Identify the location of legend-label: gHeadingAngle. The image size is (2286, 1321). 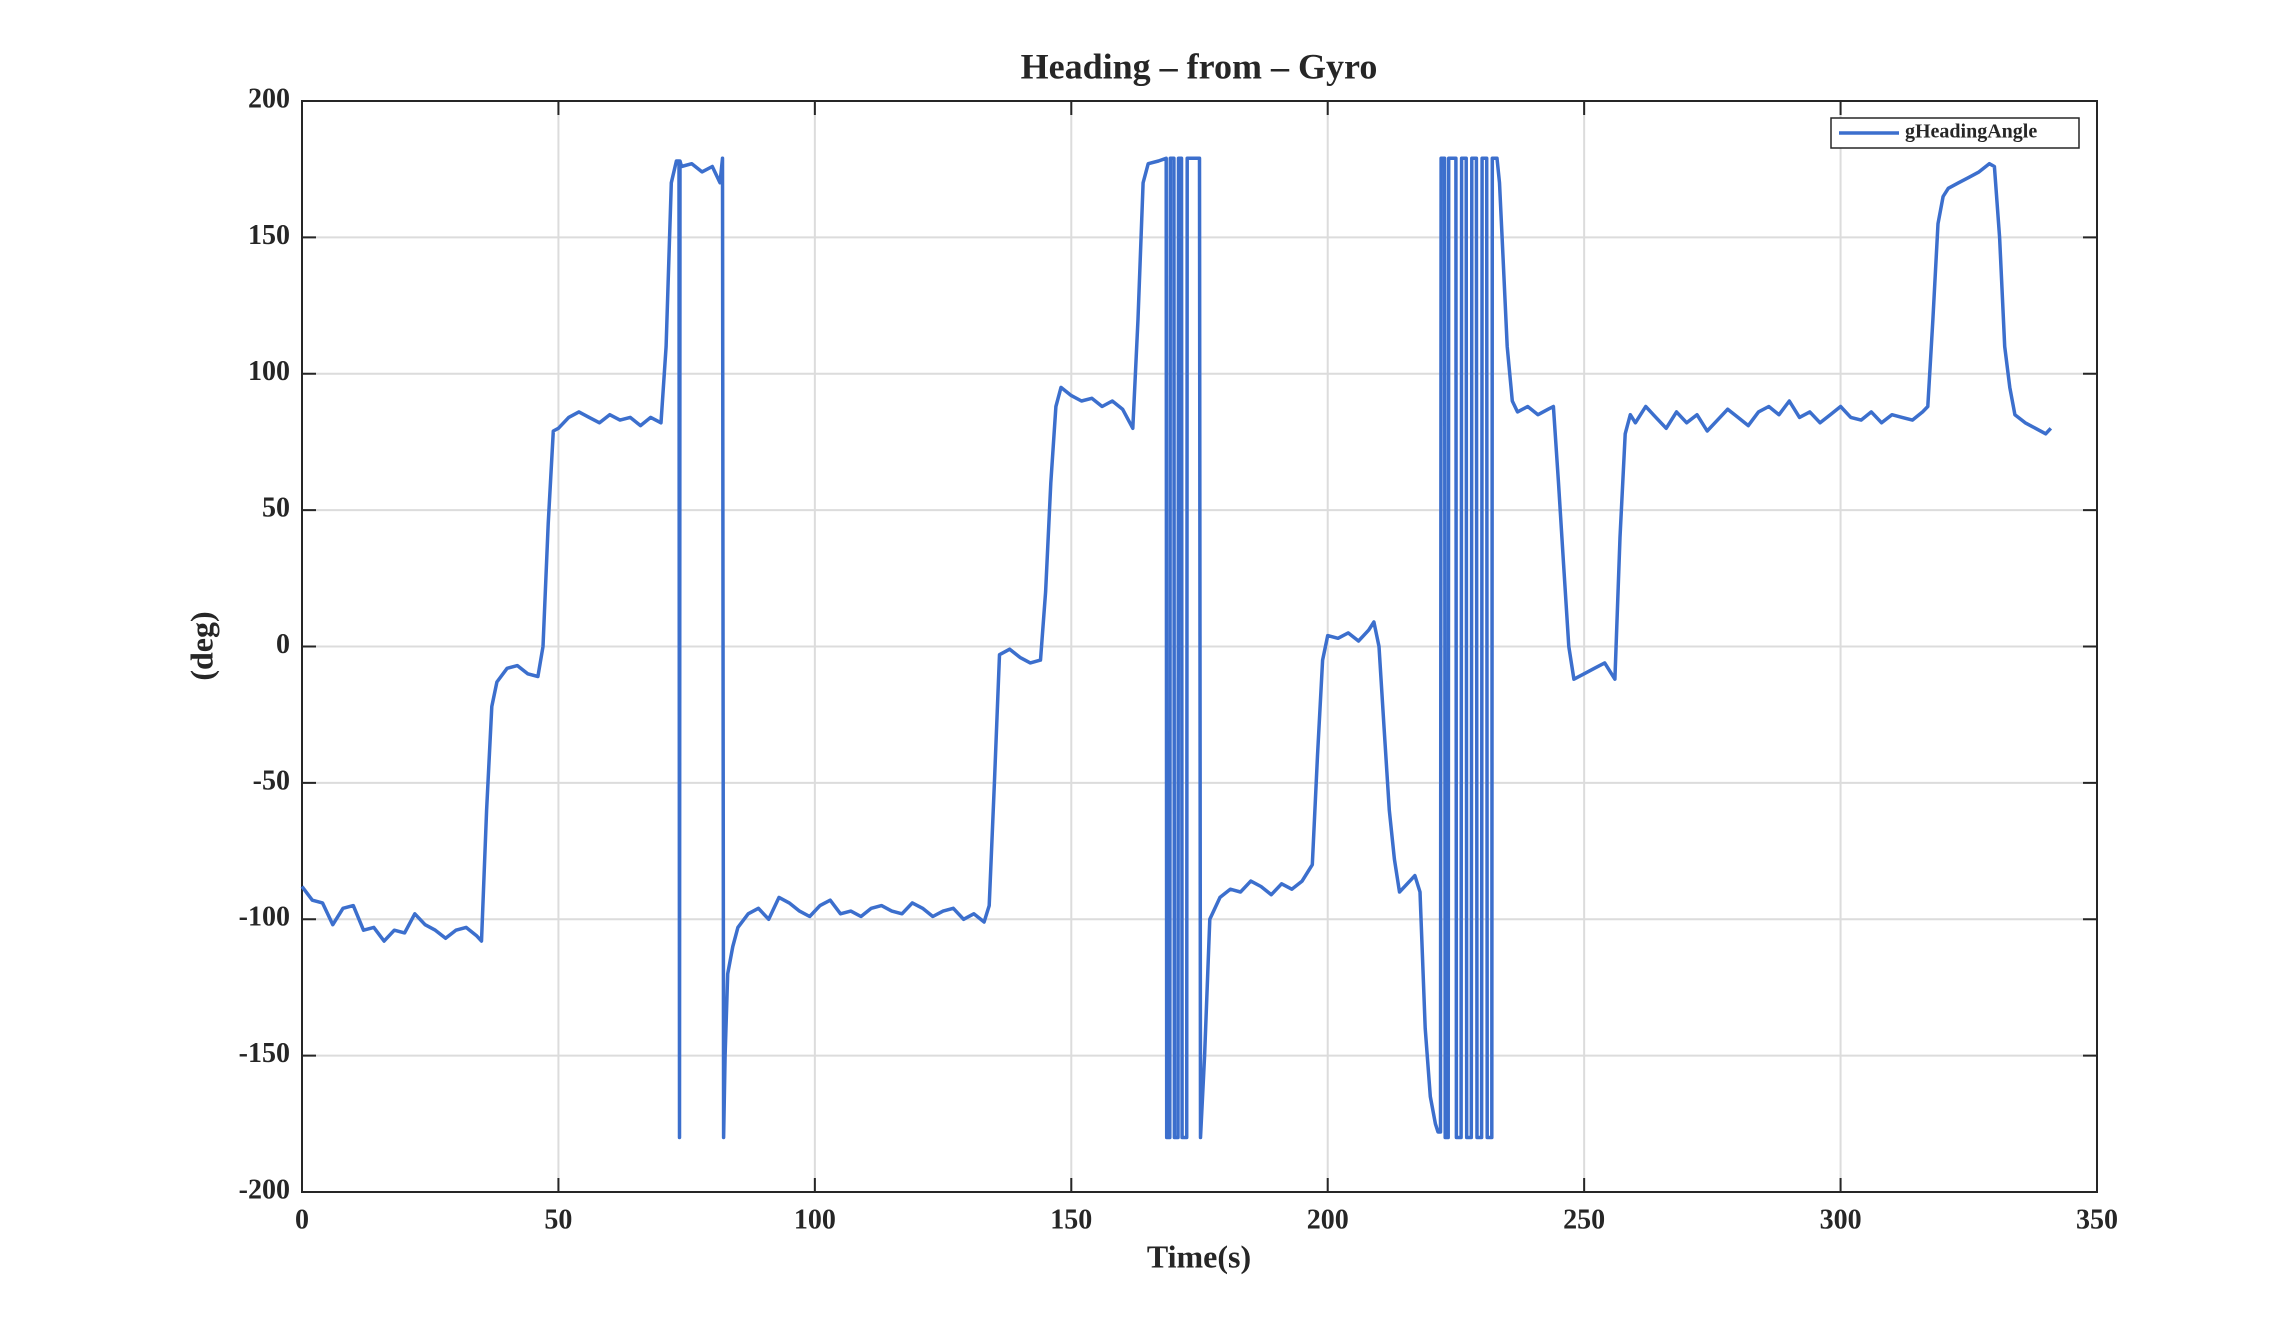
(1971, 132).